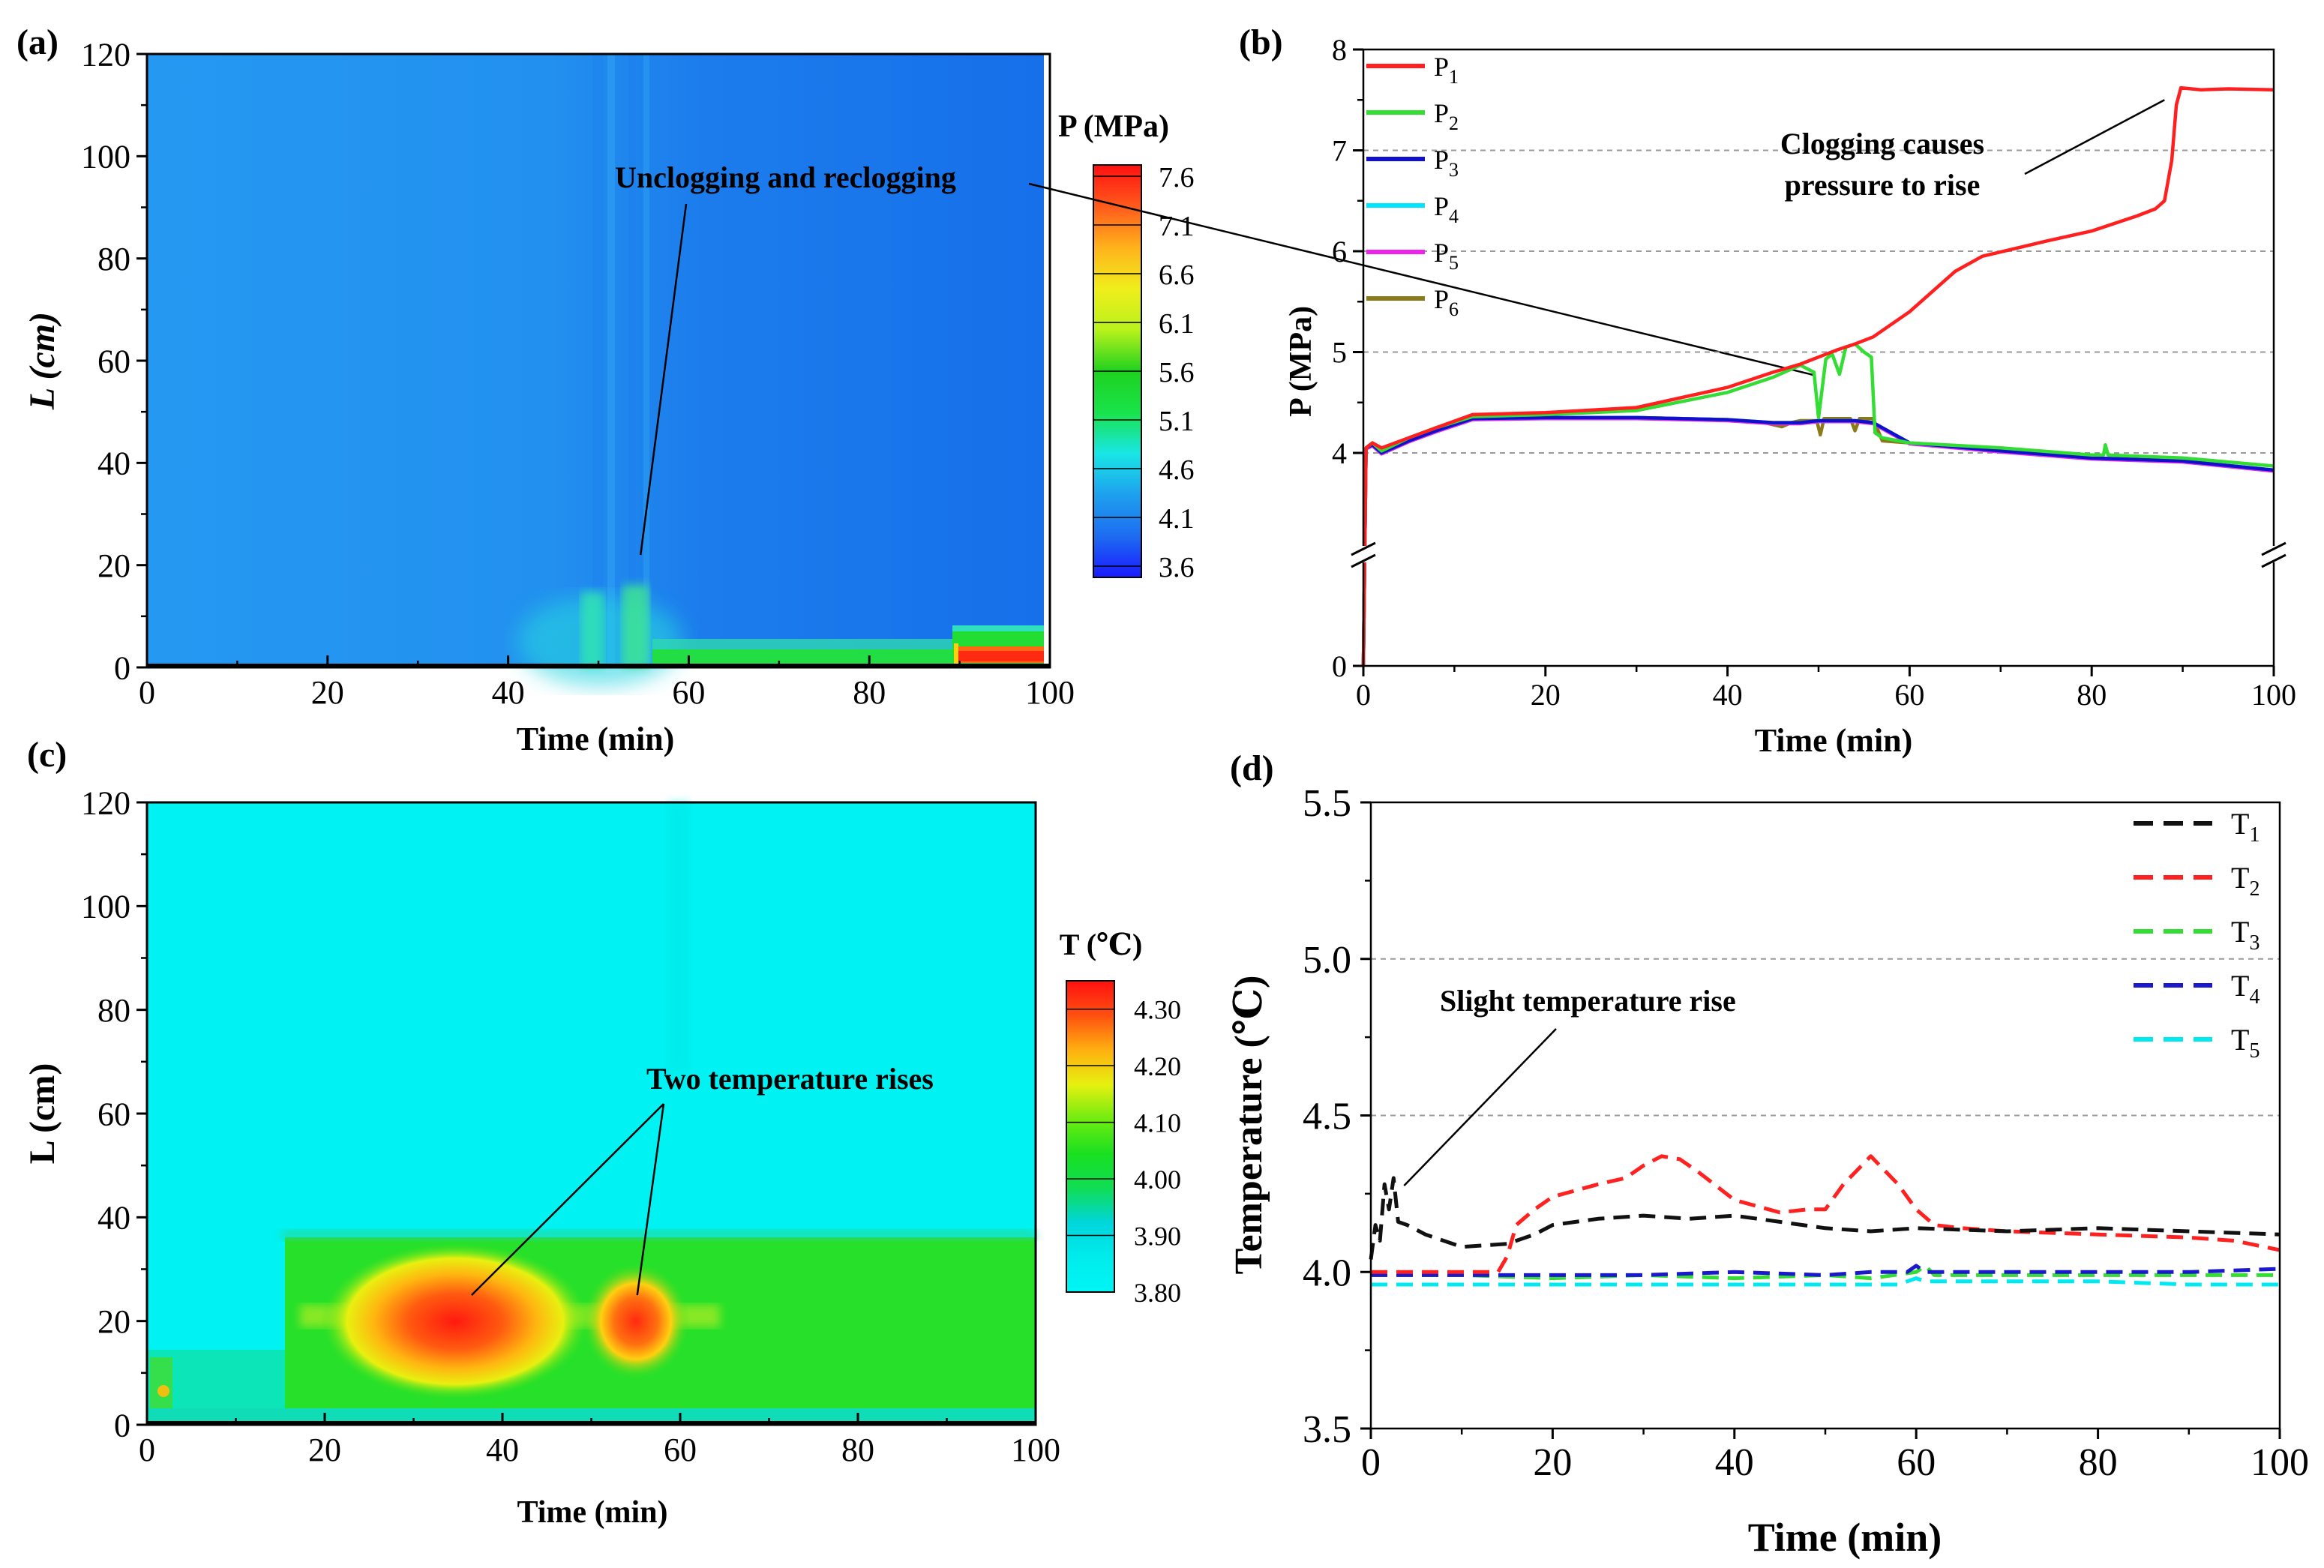 The width and height of the screenshot is (2324, 1568). I want to click on series-line-T3, so click(1825, 1273).